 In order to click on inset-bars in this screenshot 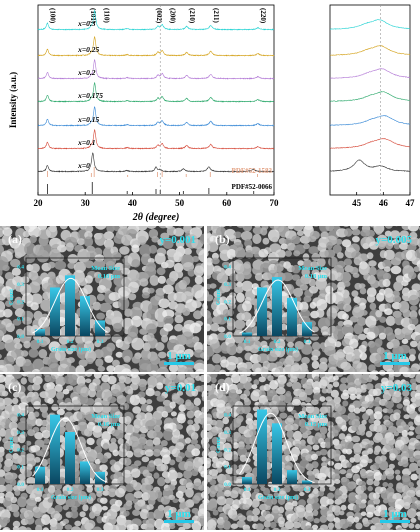, I will do `click(277, 306)`.